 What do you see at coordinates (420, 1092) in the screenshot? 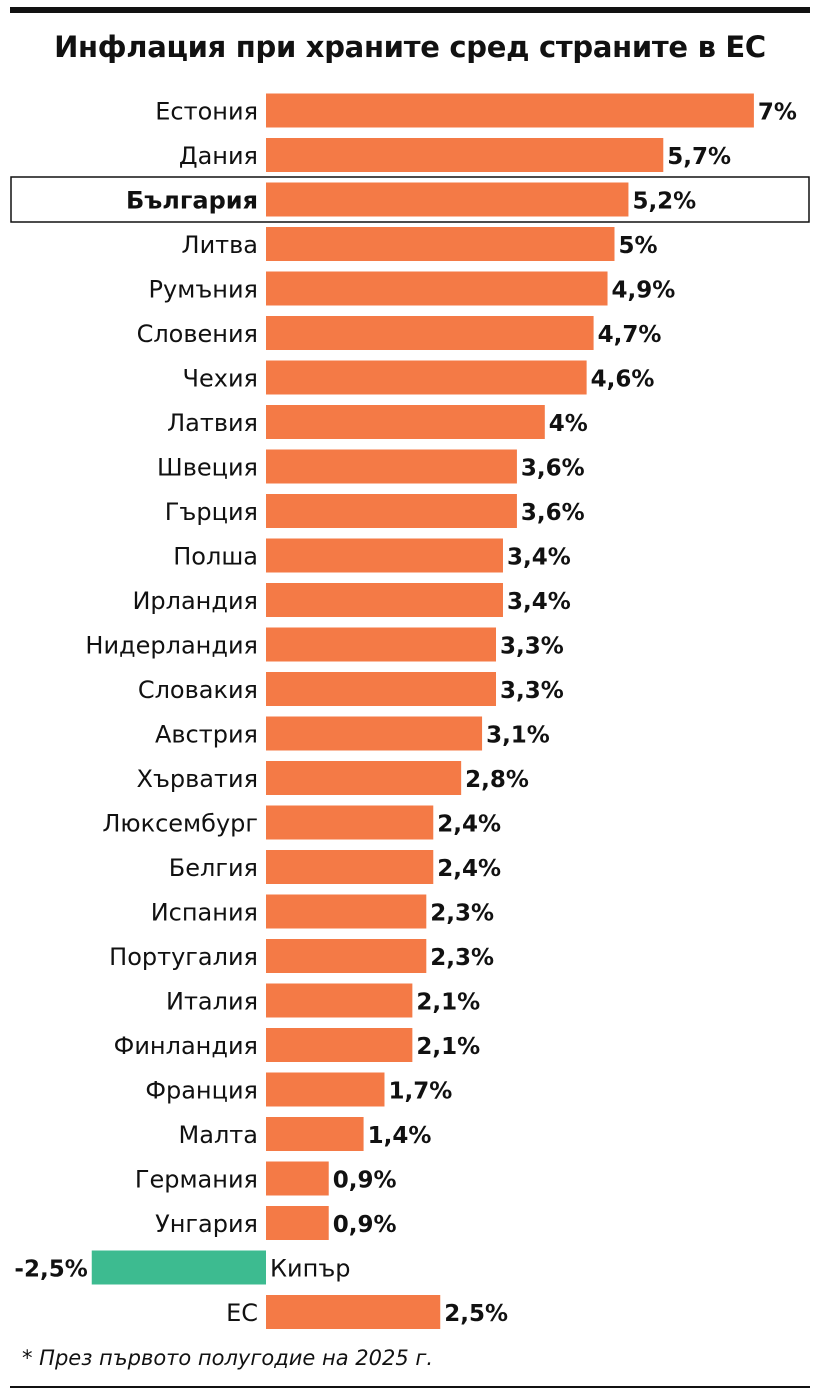
I see `value-label: 1,7%` at bounding box center [420, 1092].